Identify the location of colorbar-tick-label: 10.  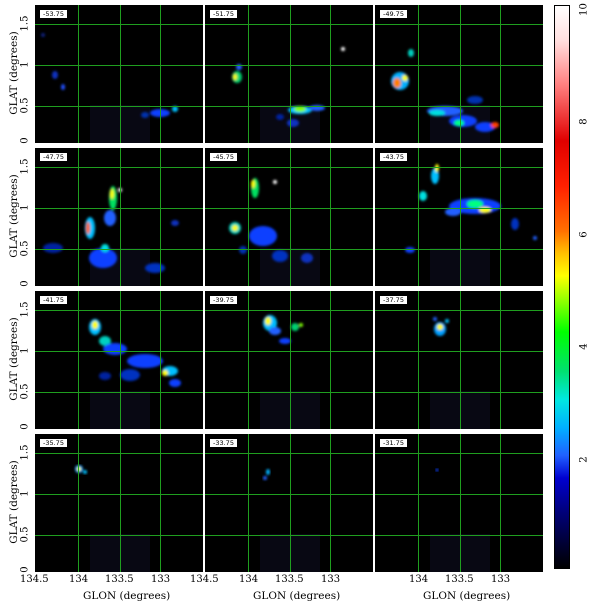
(584, 9).